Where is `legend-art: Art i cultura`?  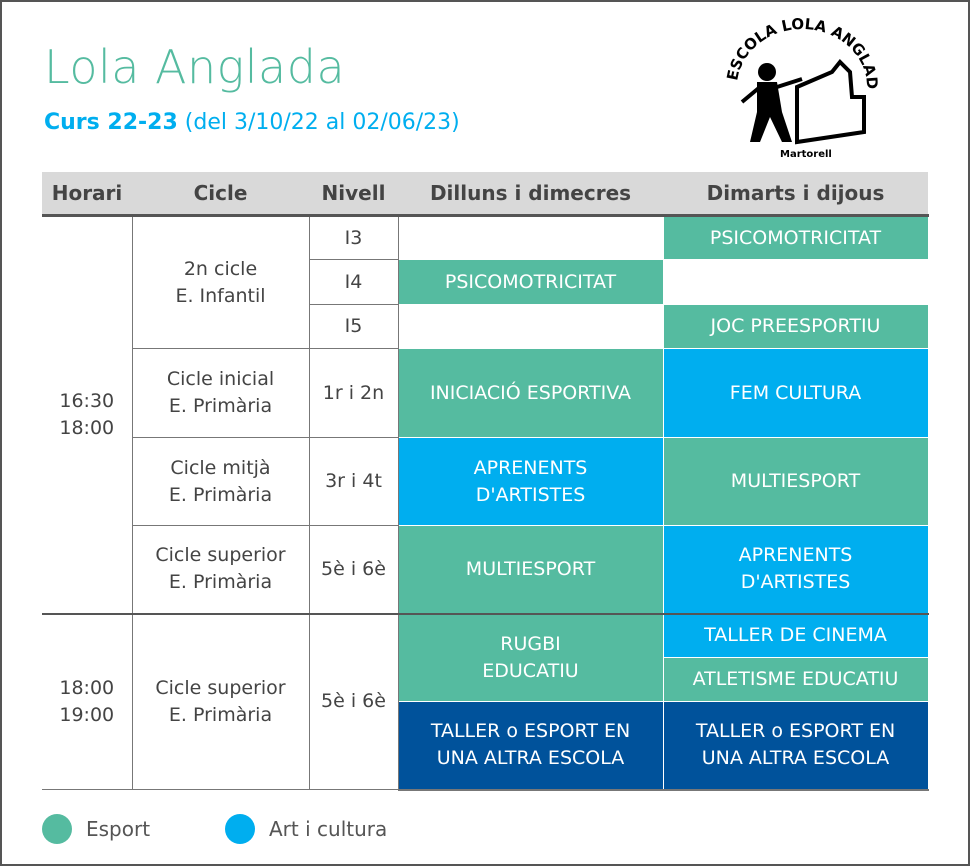
legend-art: Art i cultura is located at coordinates (306, 829).